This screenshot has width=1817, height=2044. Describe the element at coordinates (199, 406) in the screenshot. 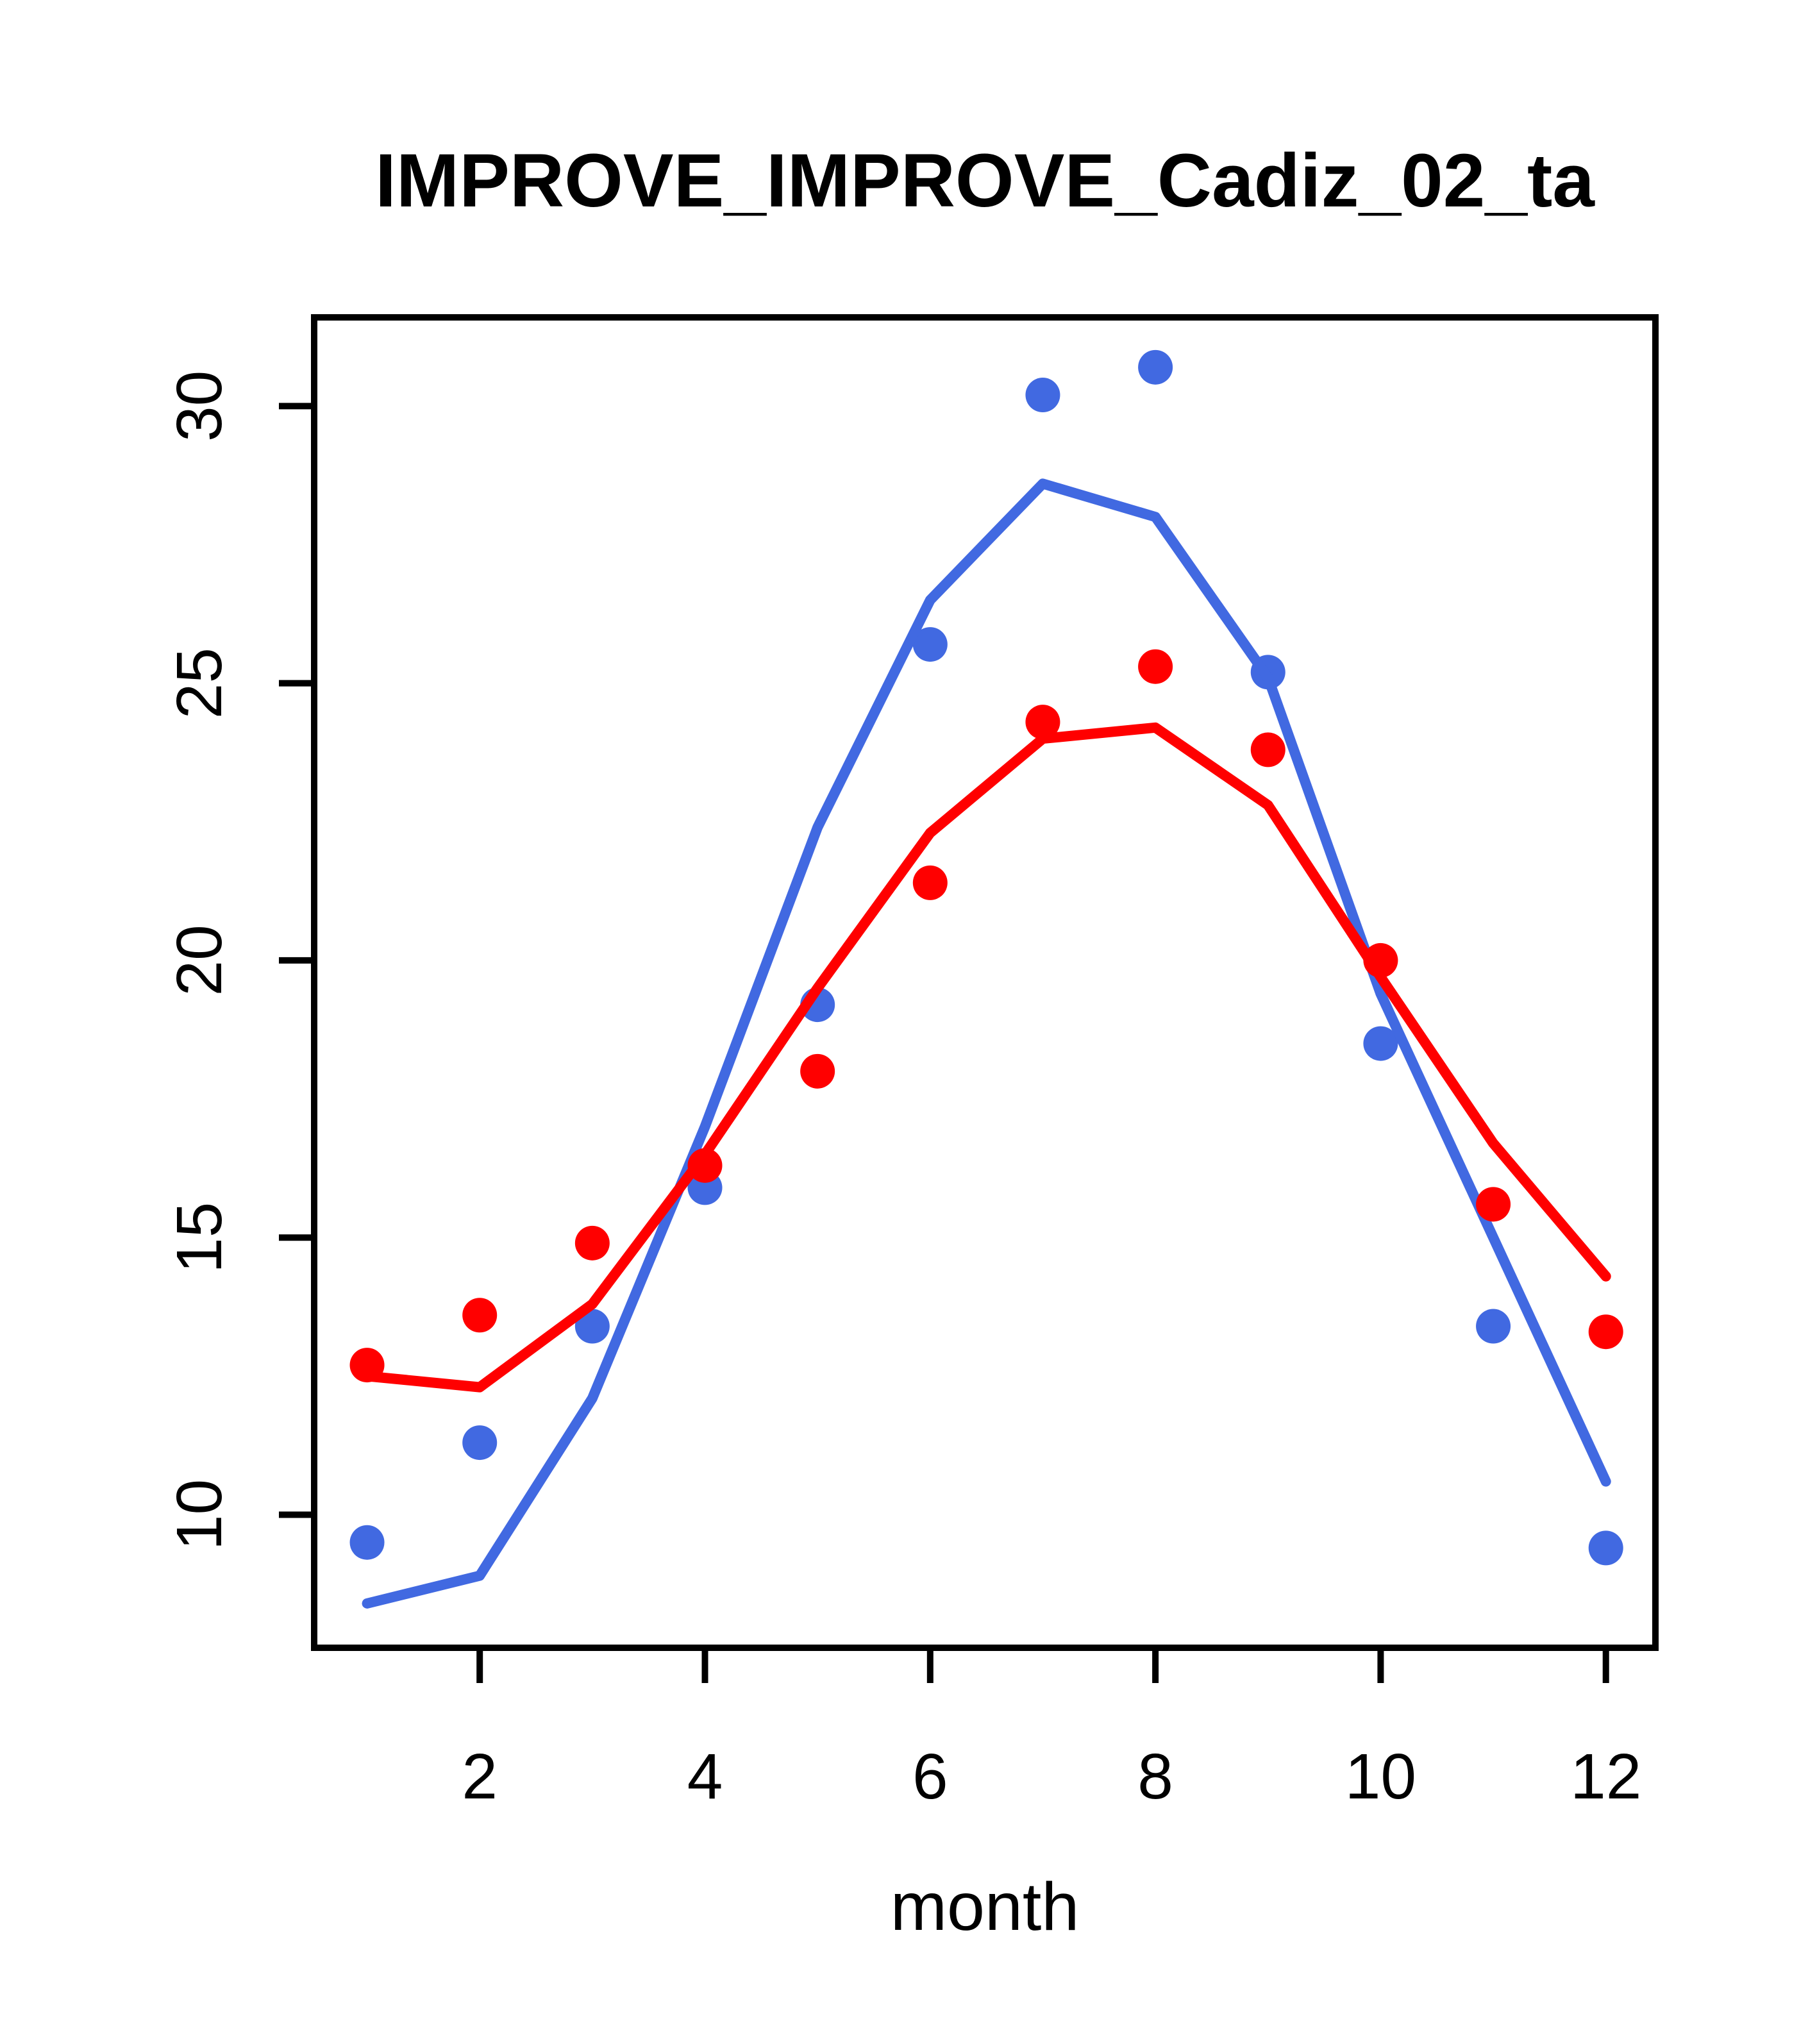

I see `y-tick-label: 30` at that location.